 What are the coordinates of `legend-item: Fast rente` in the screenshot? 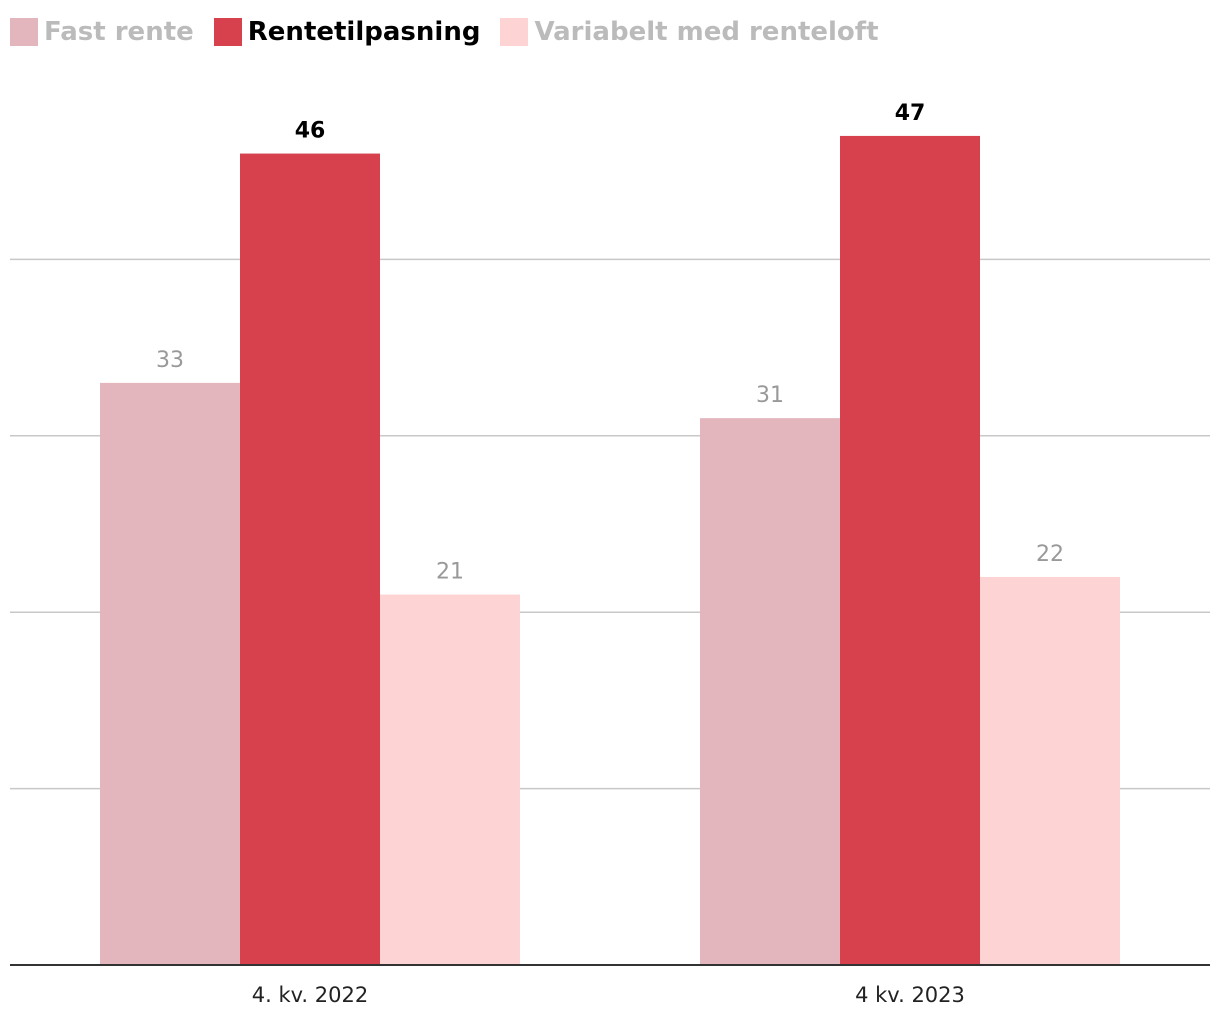 It's located at (102, 32).